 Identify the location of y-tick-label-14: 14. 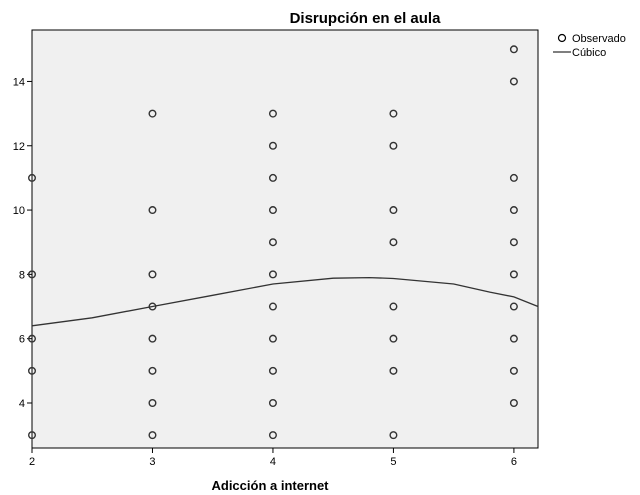
(19, 82).